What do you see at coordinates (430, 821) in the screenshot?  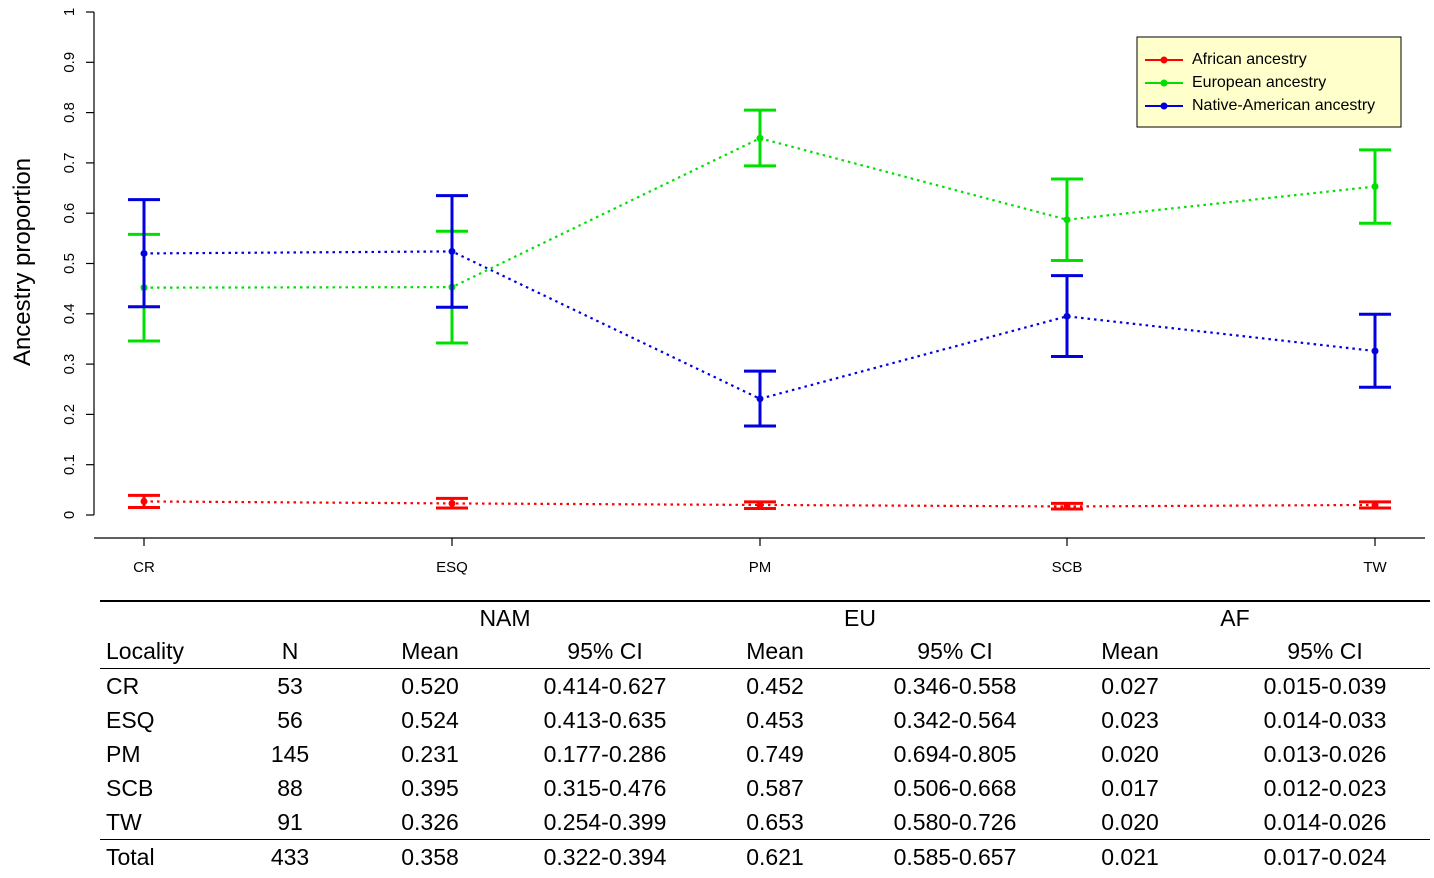 I see `table-cell: 0.326` at bounding box center [430, 821].